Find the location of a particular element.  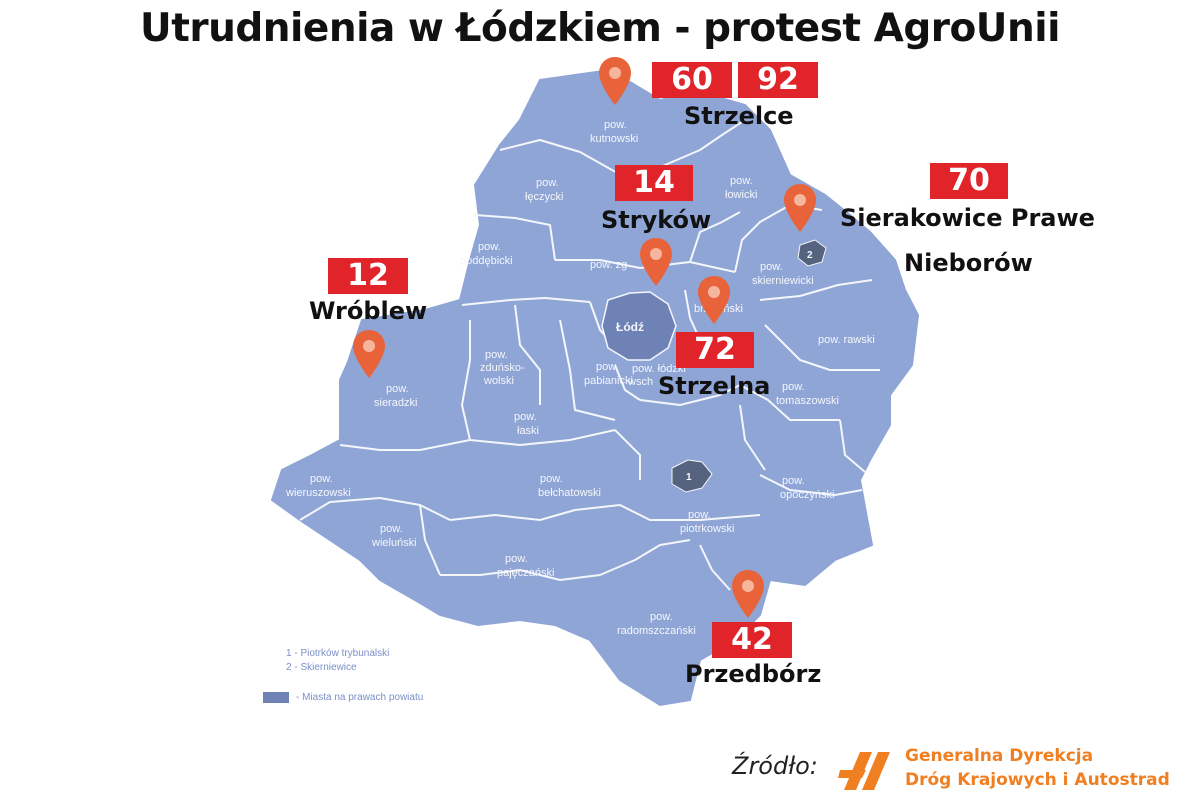

piotrkow-city-marker: 1 is located at coordinates (689, 477).